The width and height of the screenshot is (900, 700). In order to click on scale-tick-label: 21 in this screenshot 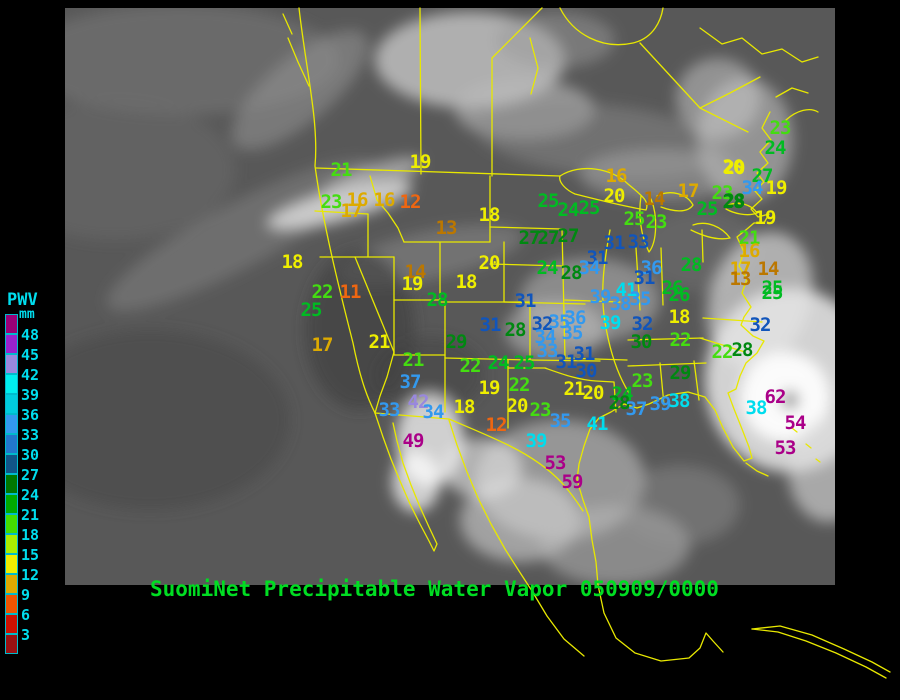, I will do `click(30, 515)`.